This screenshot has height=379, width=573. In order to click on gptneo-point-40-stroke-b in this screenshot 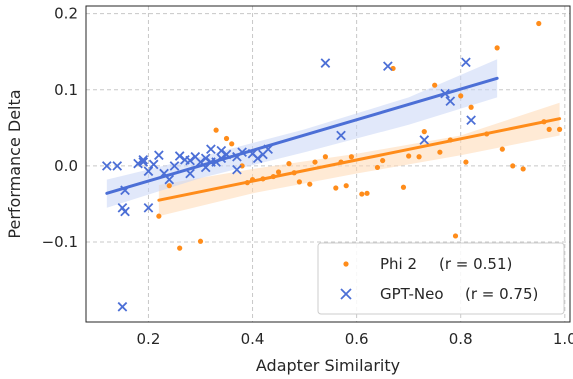, I will do `click(424, 140)`.